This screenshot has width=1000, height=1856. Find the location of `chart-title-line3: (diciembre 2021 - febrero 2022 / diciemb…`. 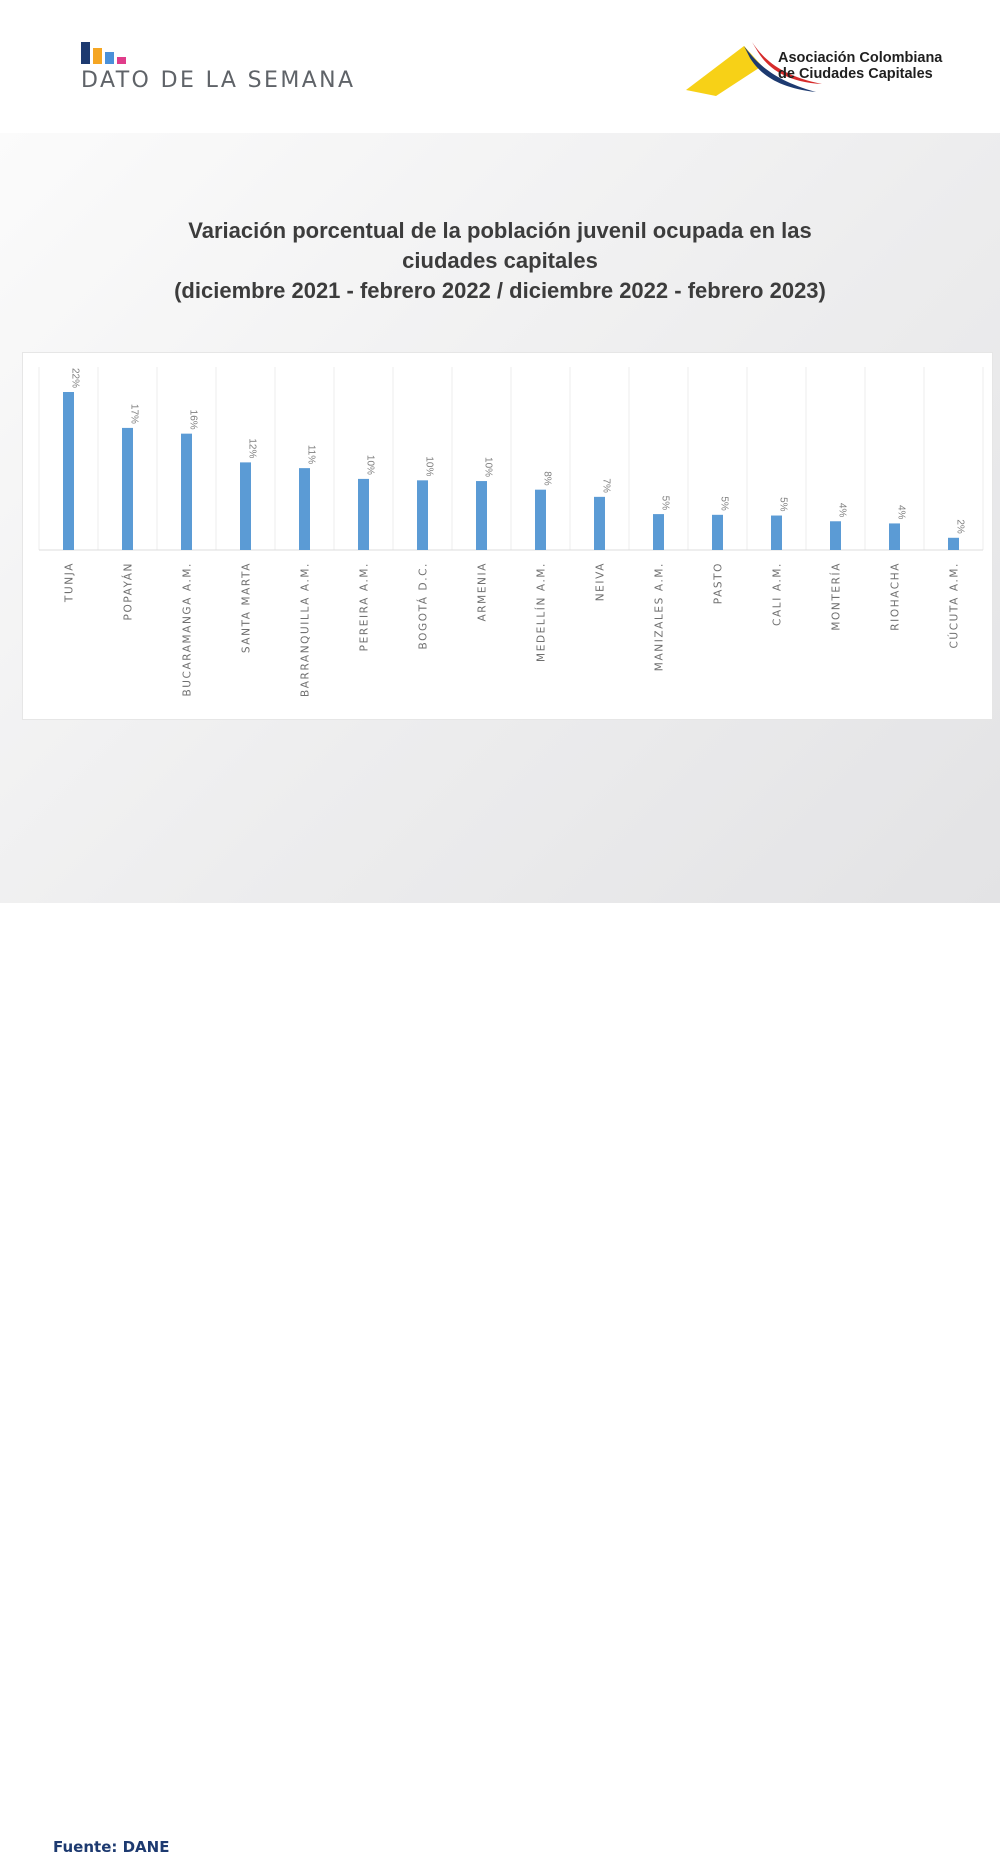

chart-title-line3: (diciembre 2021 - febrero 2022 / diciemb… is located at coordinates (500, 290).